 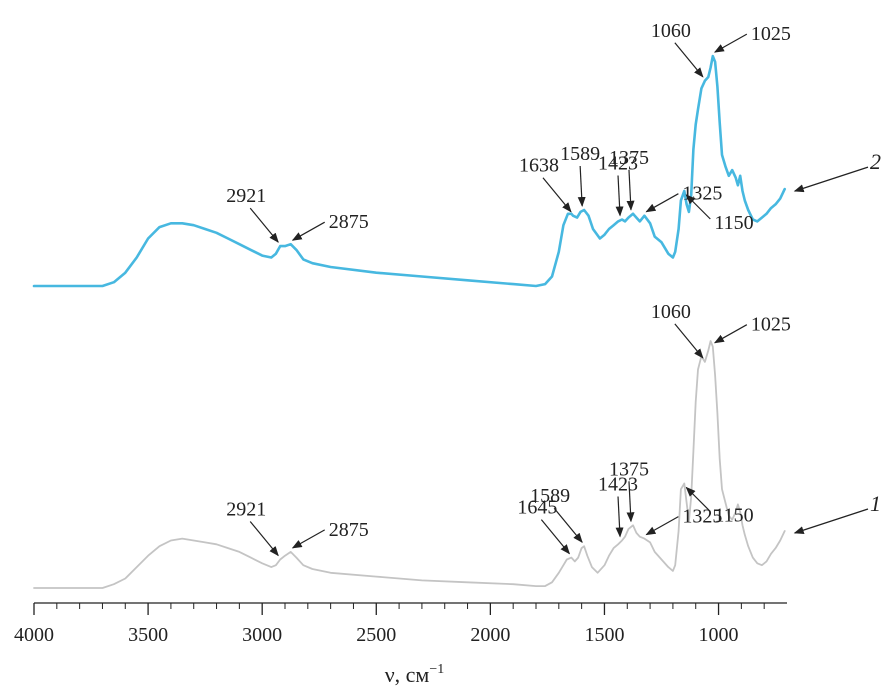 I want to click on x-tick-label: 4000, so click(x=34, y=635).